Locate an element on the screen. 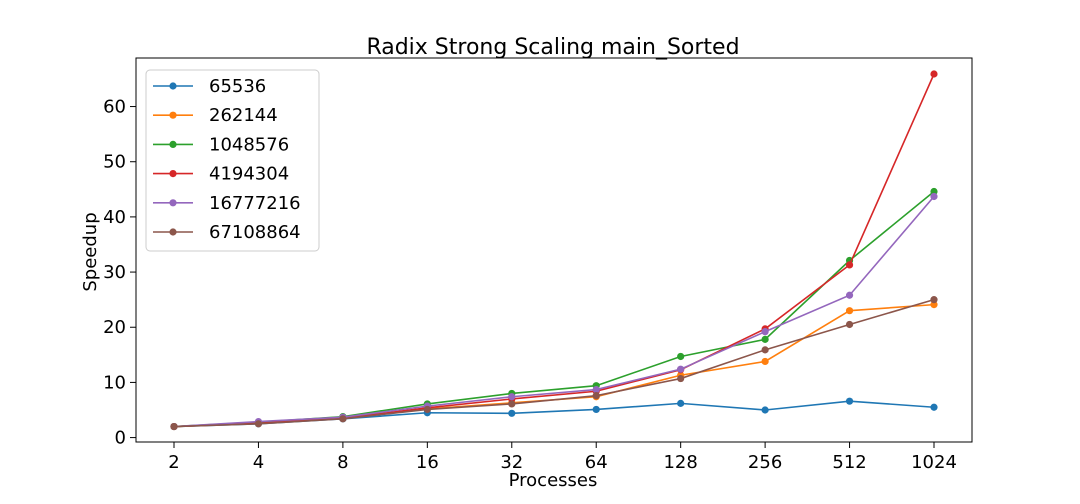 Image resolution: width=1080 pixels, height=504 pixels. legend-item: 1048576 is located at coordinates (221, 144).